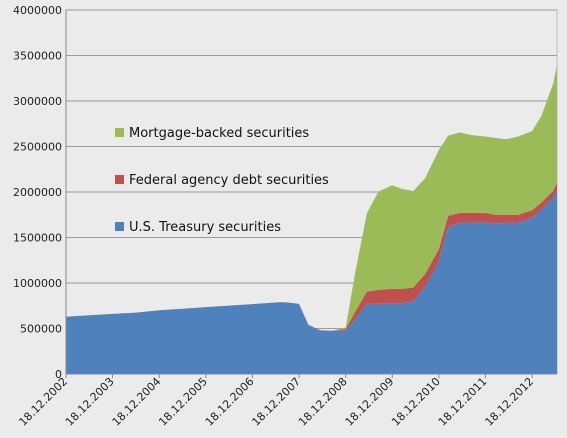 This screenshot has width=567, height=438. Describe the element at coordinates (370, 402) in the screenshot. I see `x-tick-label: 18.12.2009` at that location.